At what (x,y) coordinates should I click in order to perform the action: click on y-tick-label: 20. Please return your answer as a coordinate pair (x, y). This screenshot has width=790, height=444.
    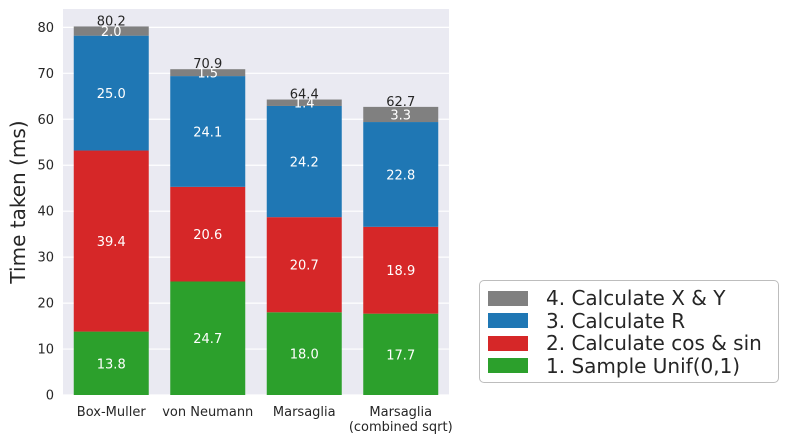
    Looking at the image, I should click on (45, 304).